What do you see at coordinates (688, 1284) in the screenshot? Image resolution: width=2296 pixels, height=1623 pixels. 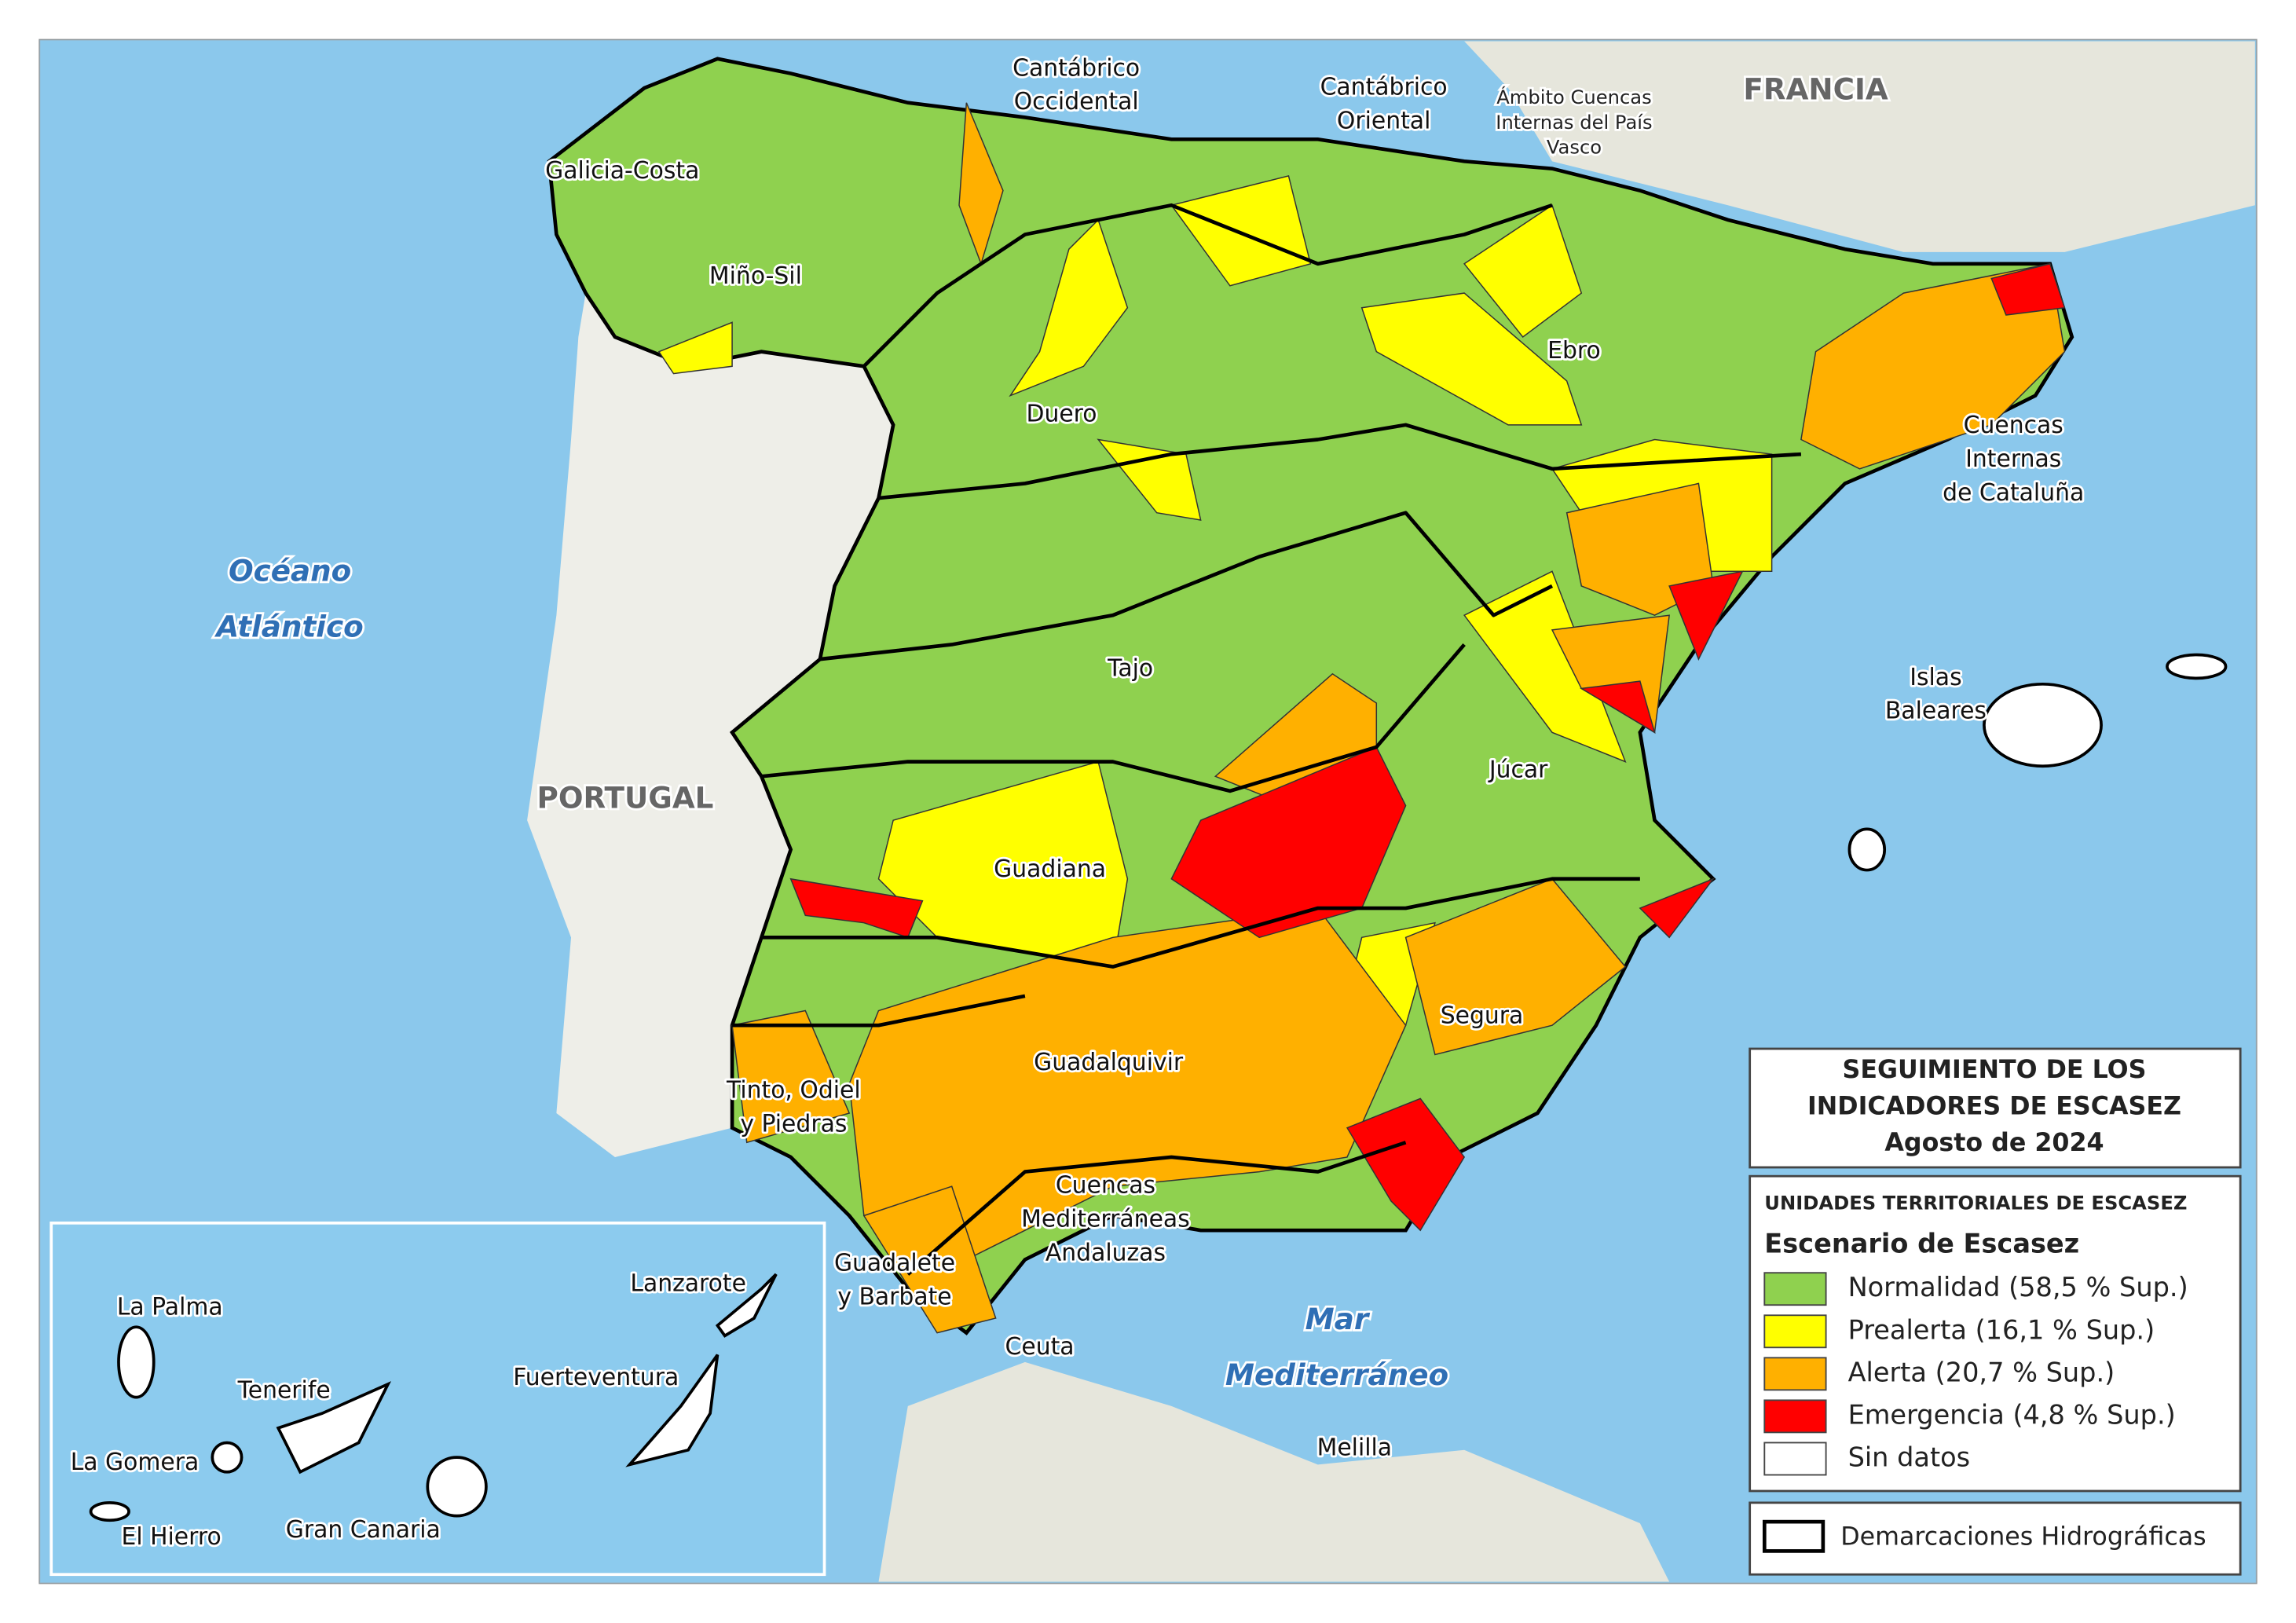 I see `basin-label: Lanzarote` at bounding box center [688, 1284].